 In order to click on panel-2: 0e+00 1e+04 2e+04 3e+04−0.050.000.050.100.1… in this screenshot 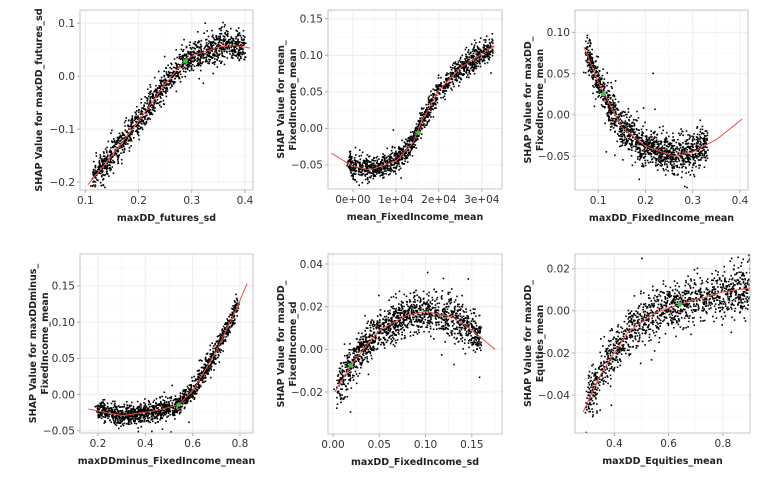, I will do `click(389, 116)`.